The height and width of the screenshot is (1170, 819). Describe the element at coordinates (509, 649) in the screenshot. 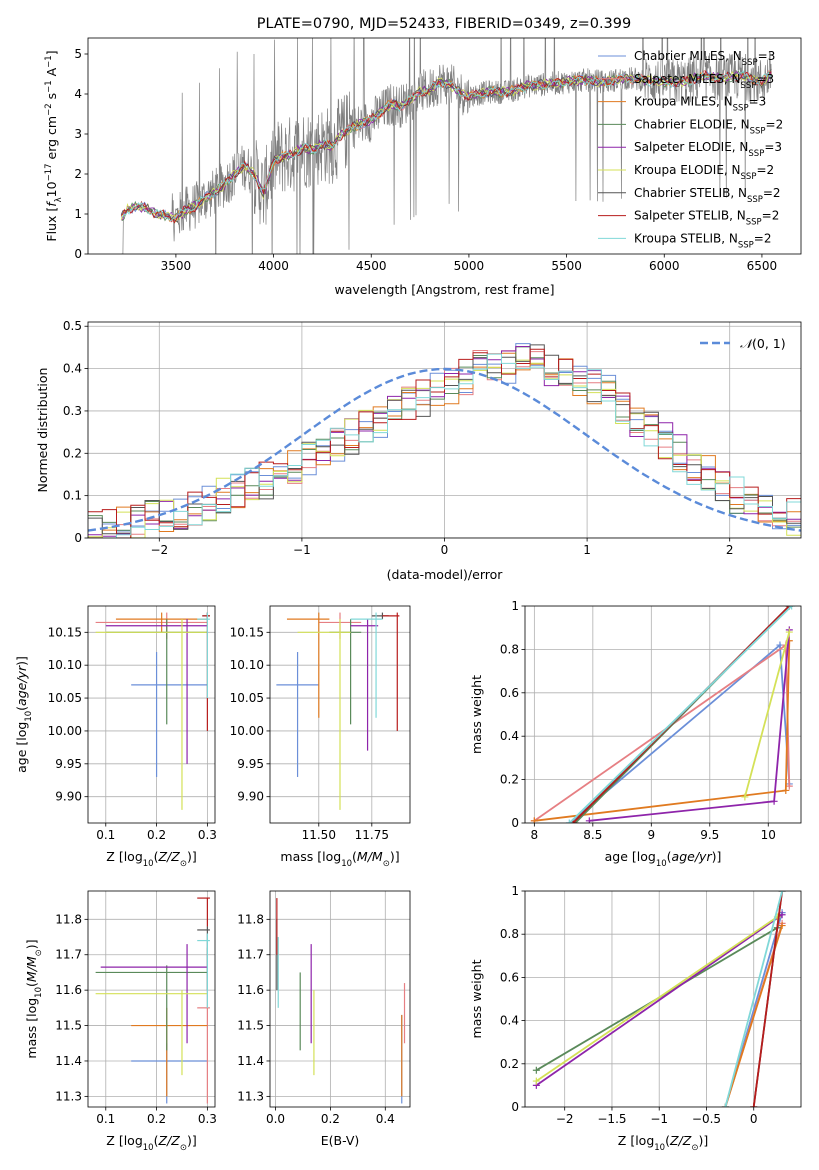

I see `y-tick-label: 0.8` at that location.